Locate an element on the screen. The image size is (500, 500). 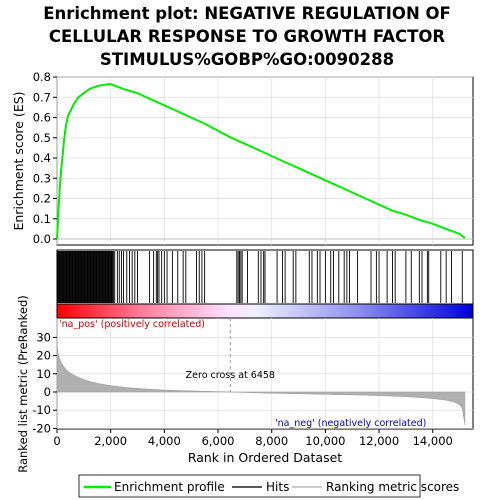
x-tick-label: 6,000 is located at coordinates (218, 441).